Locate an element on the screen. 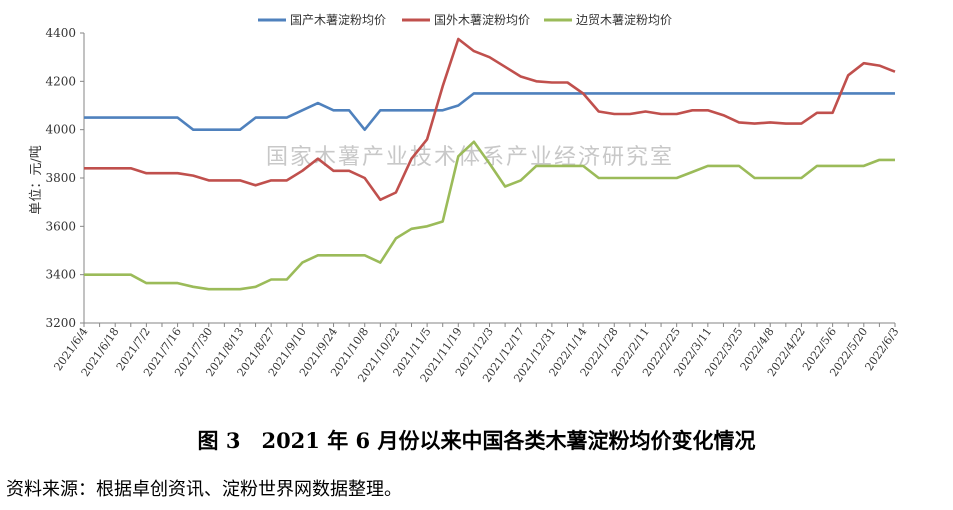 The image size is (953, 510). y-tick-label: 4200 is located at coordinates (60, 81).